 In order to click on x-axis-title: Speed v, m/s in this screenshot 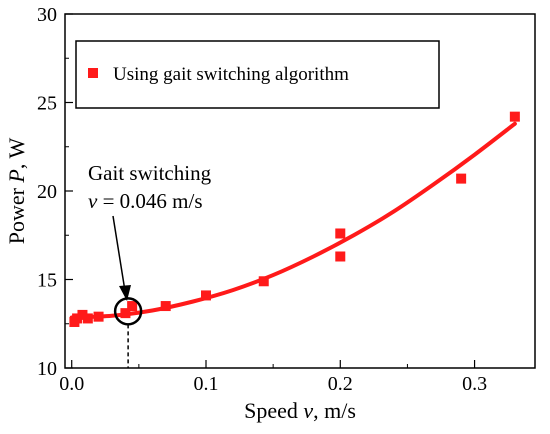, I will do `click(300, 410)`.